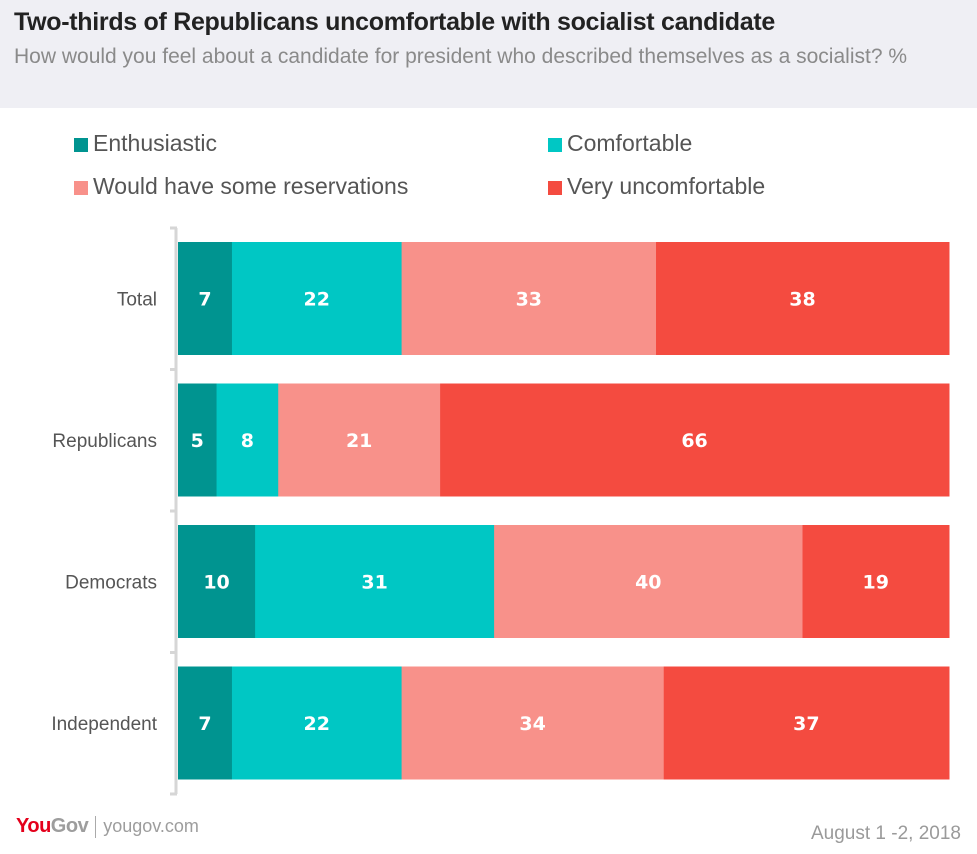 This screenshot has height=854, width=977. Describe the element at coordinates (81, 187) in the screenshot. I see `legend-swatch-reservations` at that location.